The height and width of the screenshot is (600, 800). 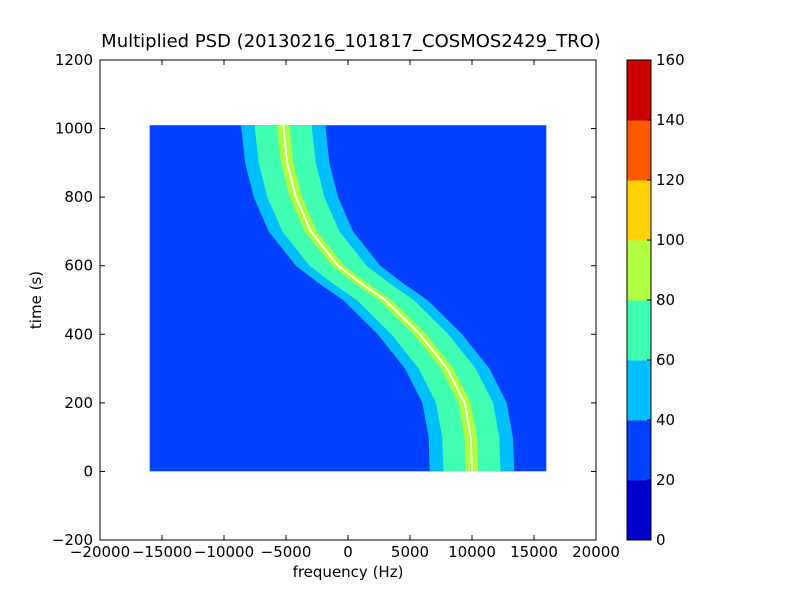 What do you see at coordinates (670, 120) in the screenshot?
I see `colorbar-tick-label: 140` at bounding box center [670, 120].